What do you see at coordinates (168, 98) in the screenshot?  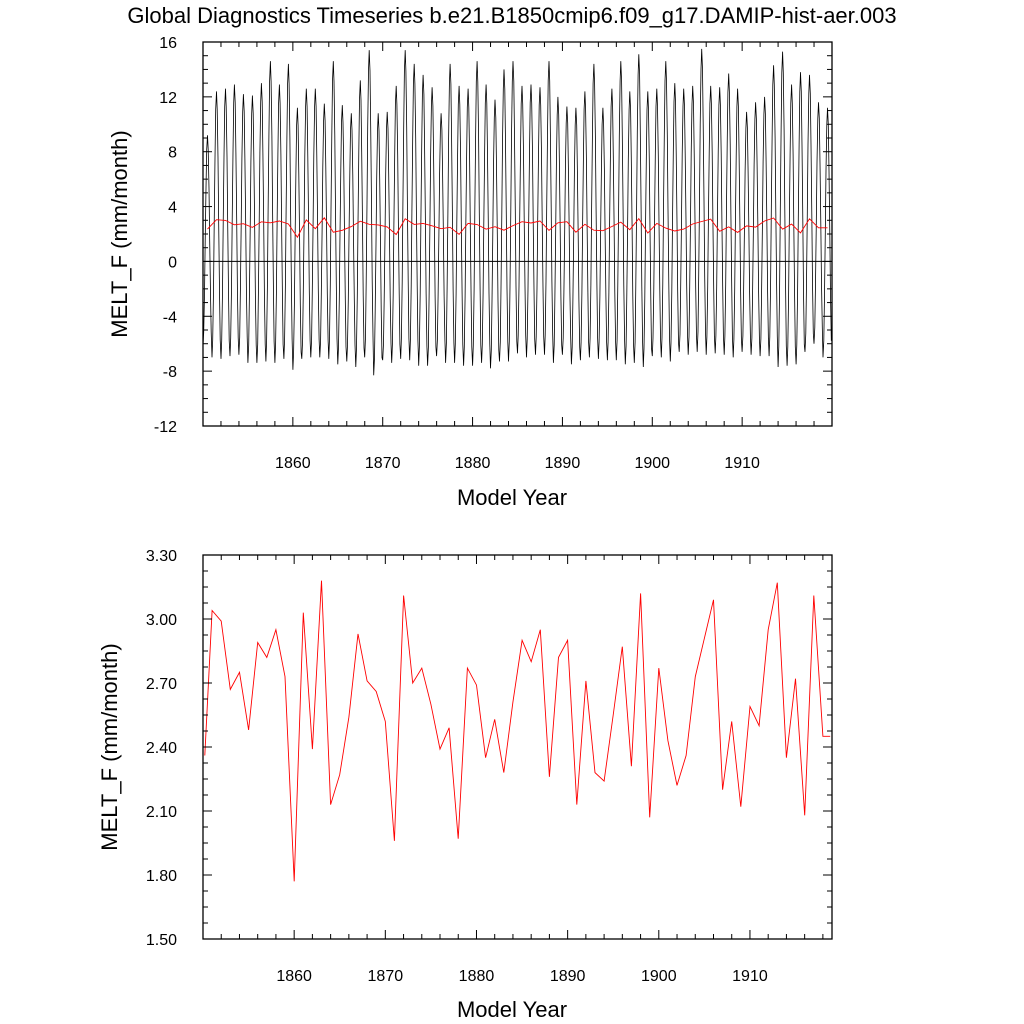 I see `top-panel-y-tick-label: 12` at bounding box center [168, 98].